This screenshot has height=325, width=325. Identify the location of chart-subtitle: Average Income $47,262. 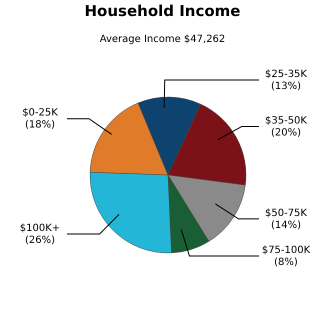
(162, 39).